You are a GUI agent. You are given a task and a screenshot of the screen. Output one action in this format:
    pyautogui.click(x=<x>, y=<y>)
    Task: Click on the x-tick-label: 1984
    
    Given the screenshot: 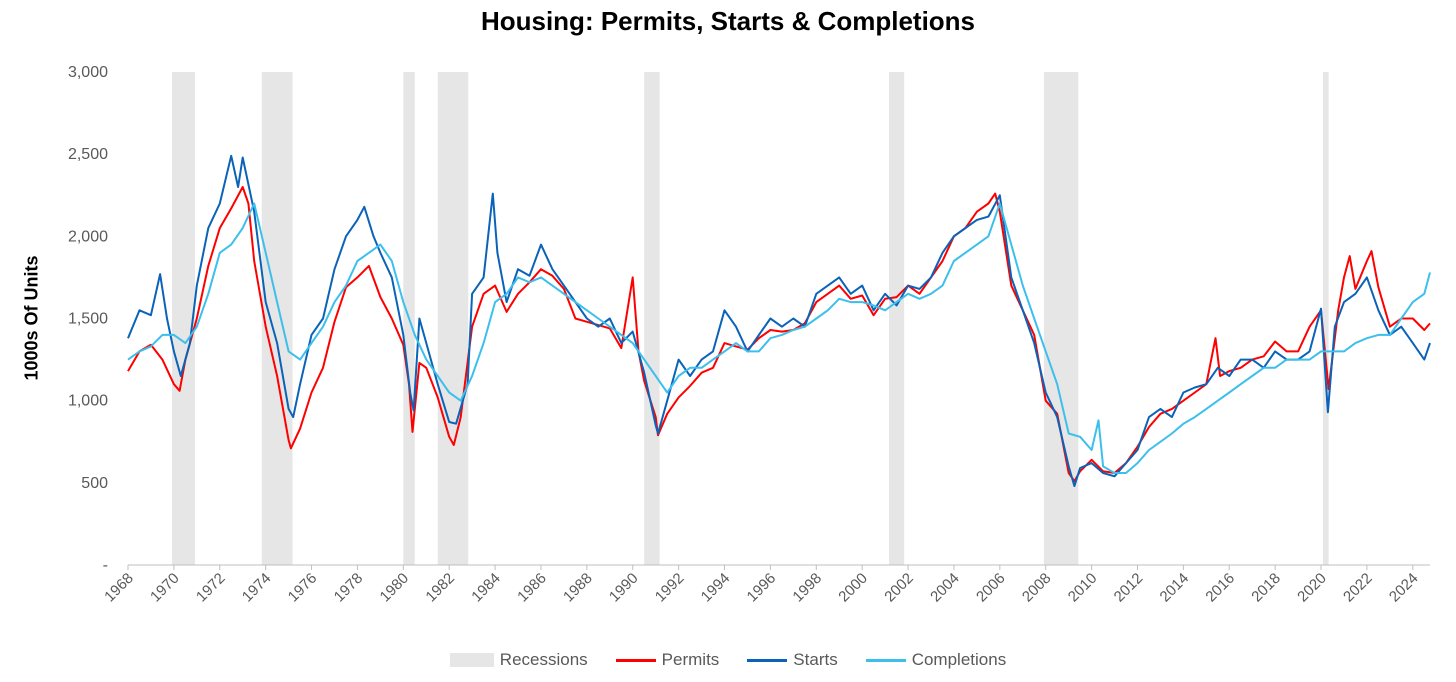 What is the action you would take?
    pyautogui.click(x=486, y=588)
    